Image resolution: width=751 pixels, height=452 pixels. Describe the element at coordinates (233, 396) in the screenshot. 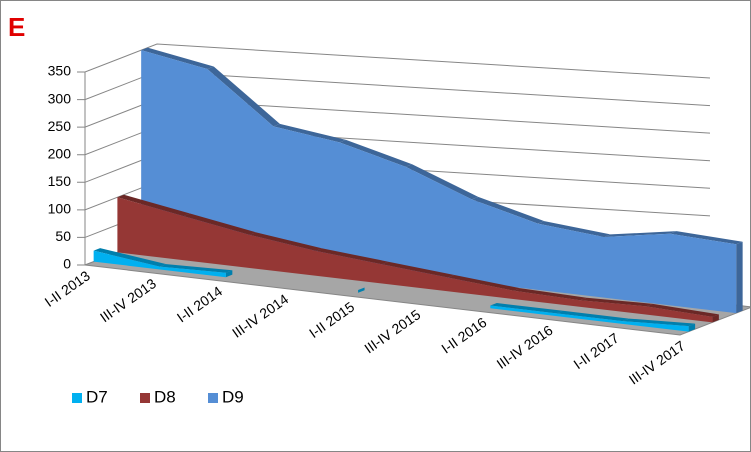

I see `legend-label: D9` at that location.